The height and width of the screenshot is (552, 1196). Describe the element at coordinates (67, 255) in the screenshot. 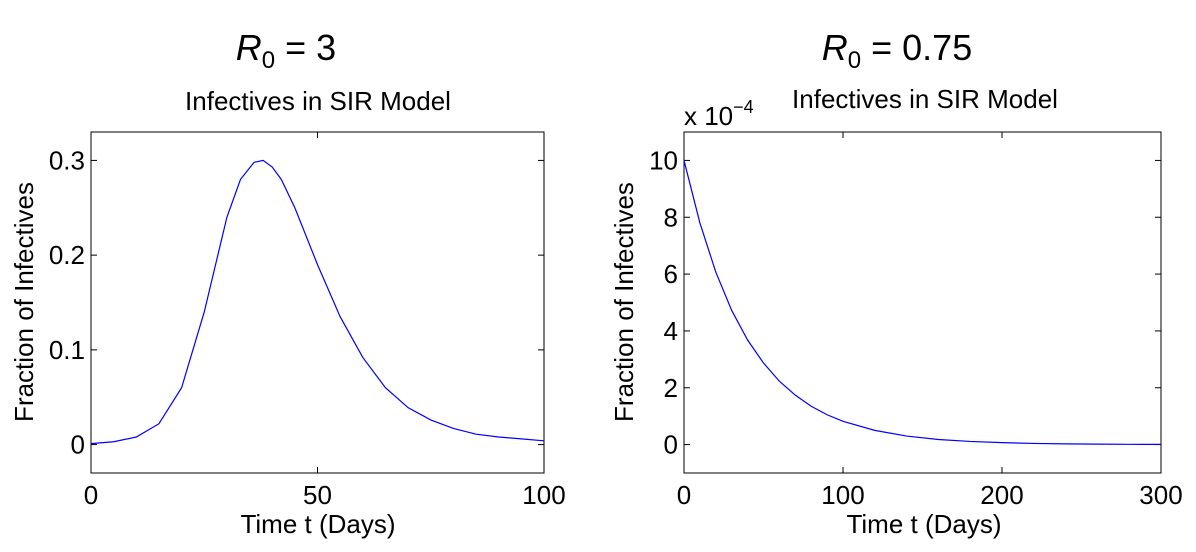

I see `ytick-label-left-2: 0.2` at that location.